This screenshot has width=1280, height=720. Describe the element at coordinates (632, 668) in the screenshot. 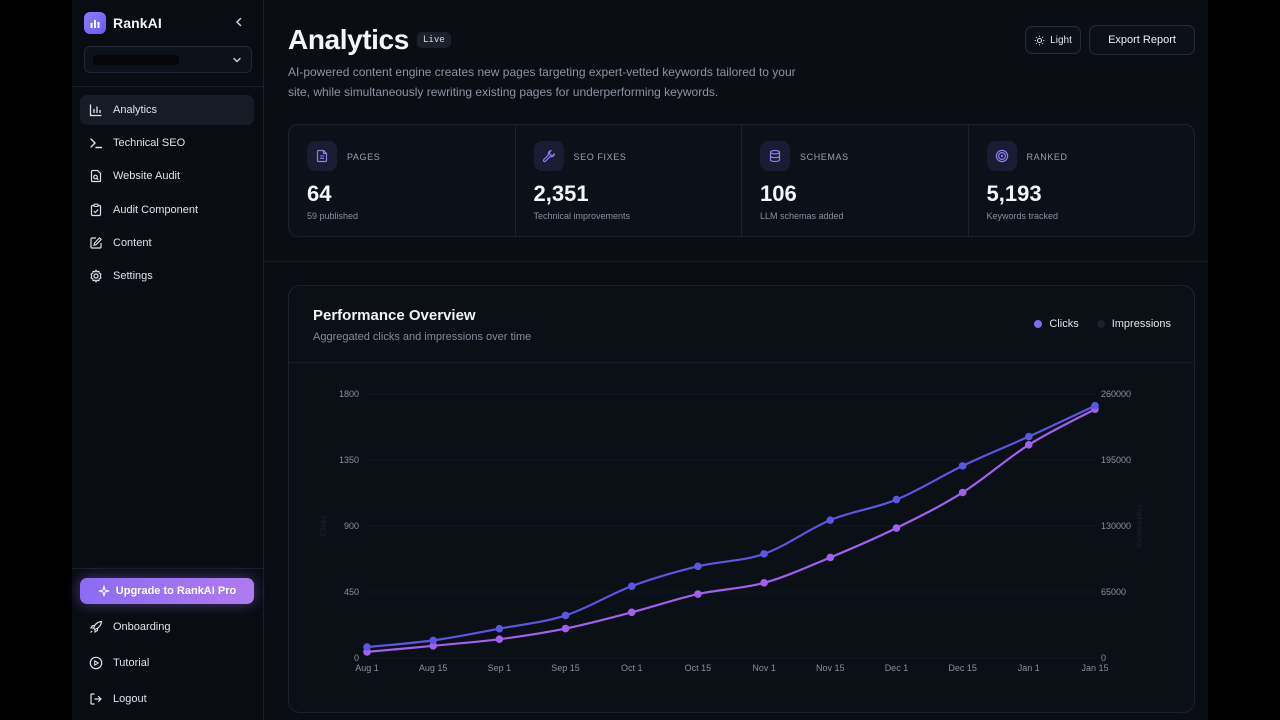

I see `x-tick-label: Oct 1` at that location.